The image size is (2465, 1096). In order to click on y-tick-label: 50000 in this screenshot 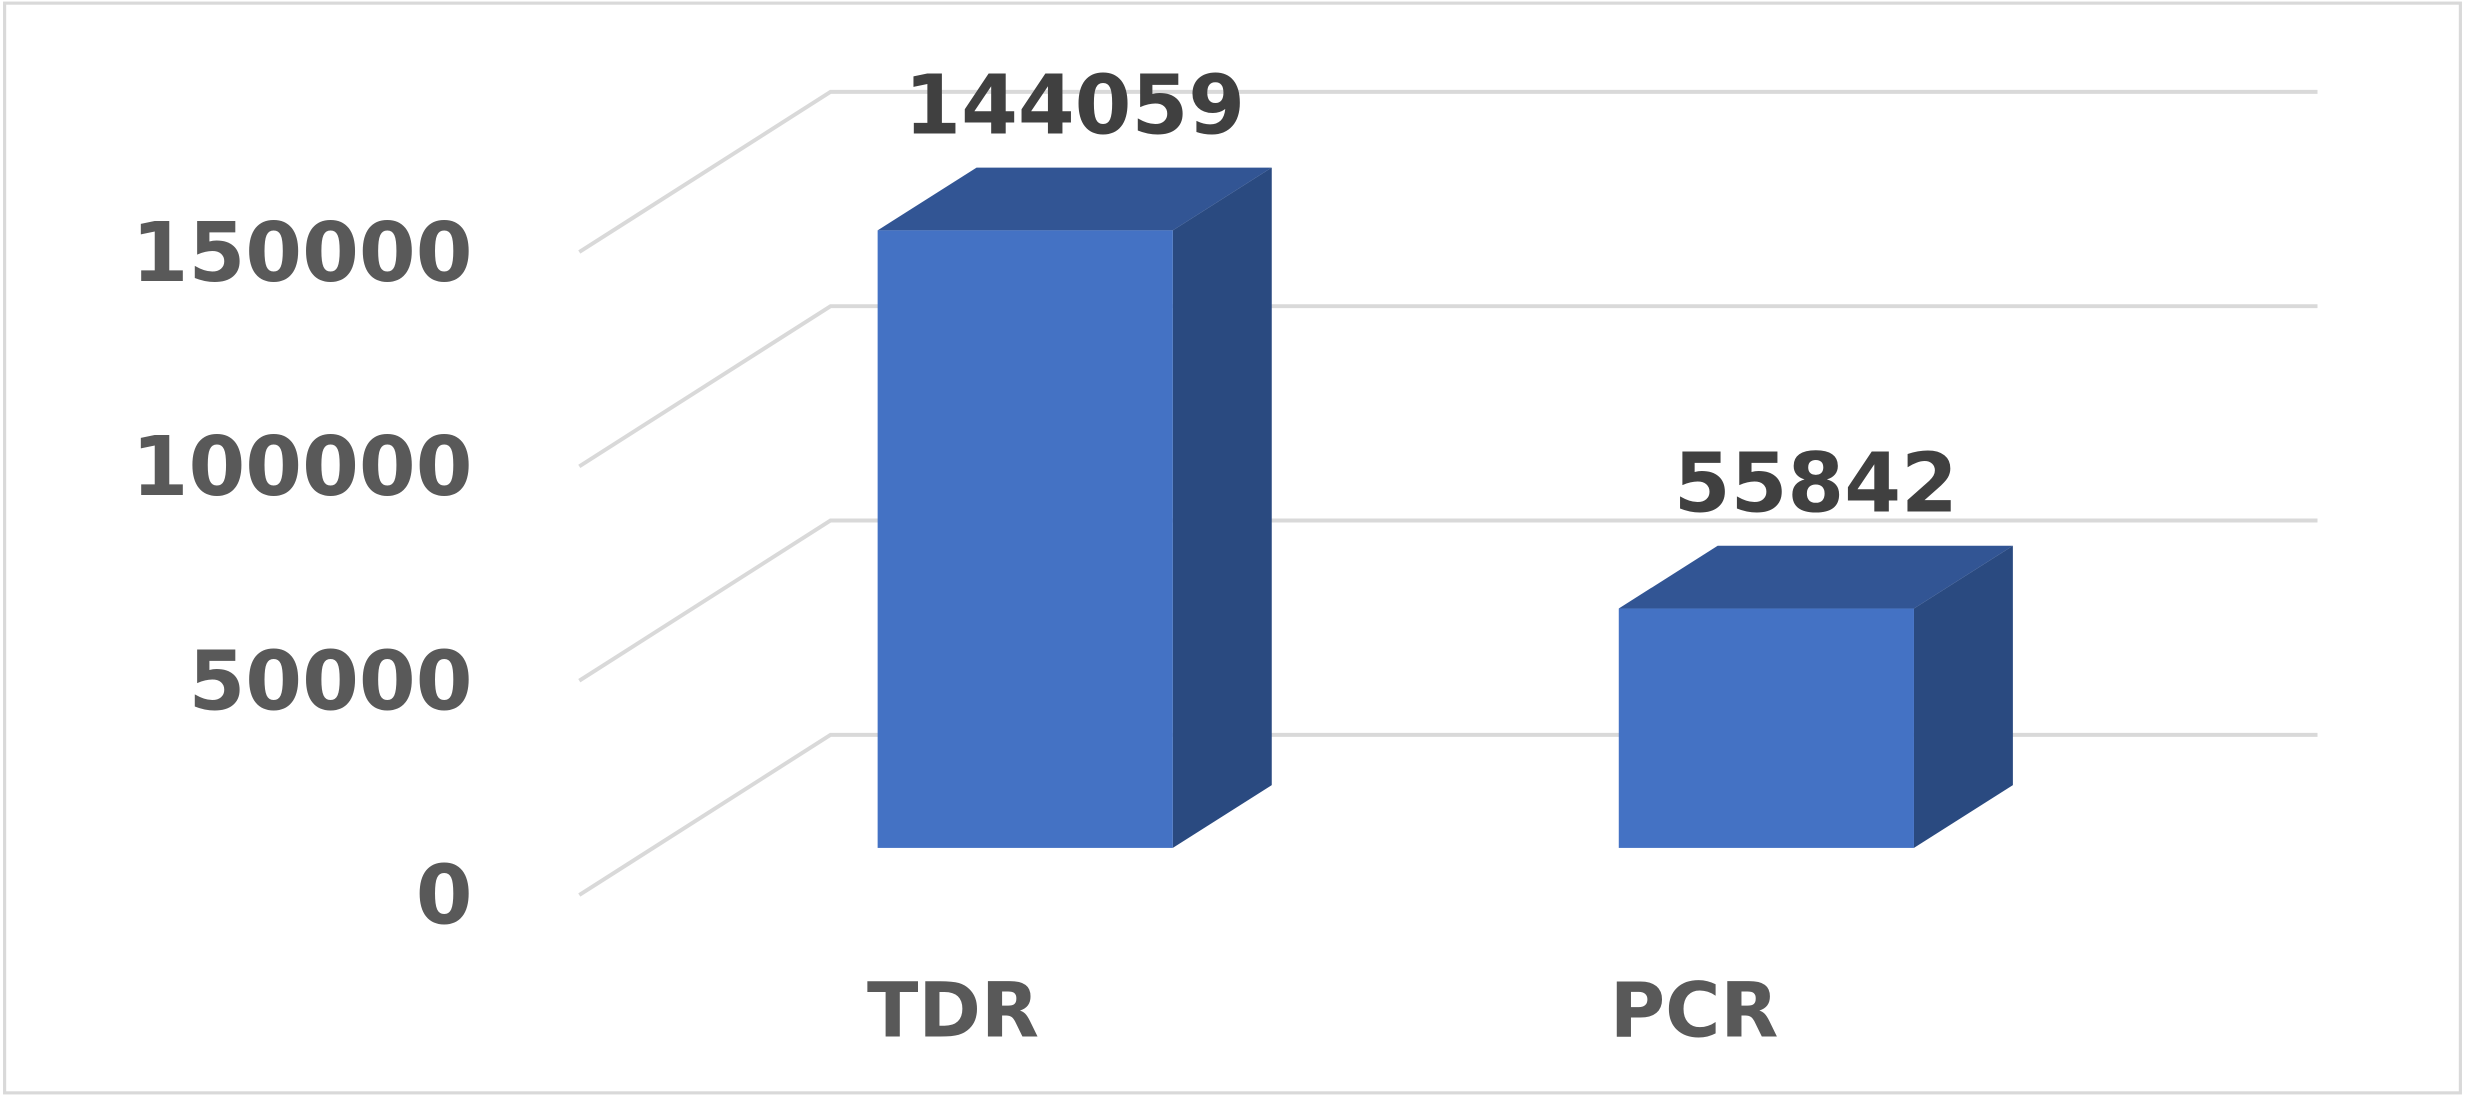, I will do `click(330, 681)`.